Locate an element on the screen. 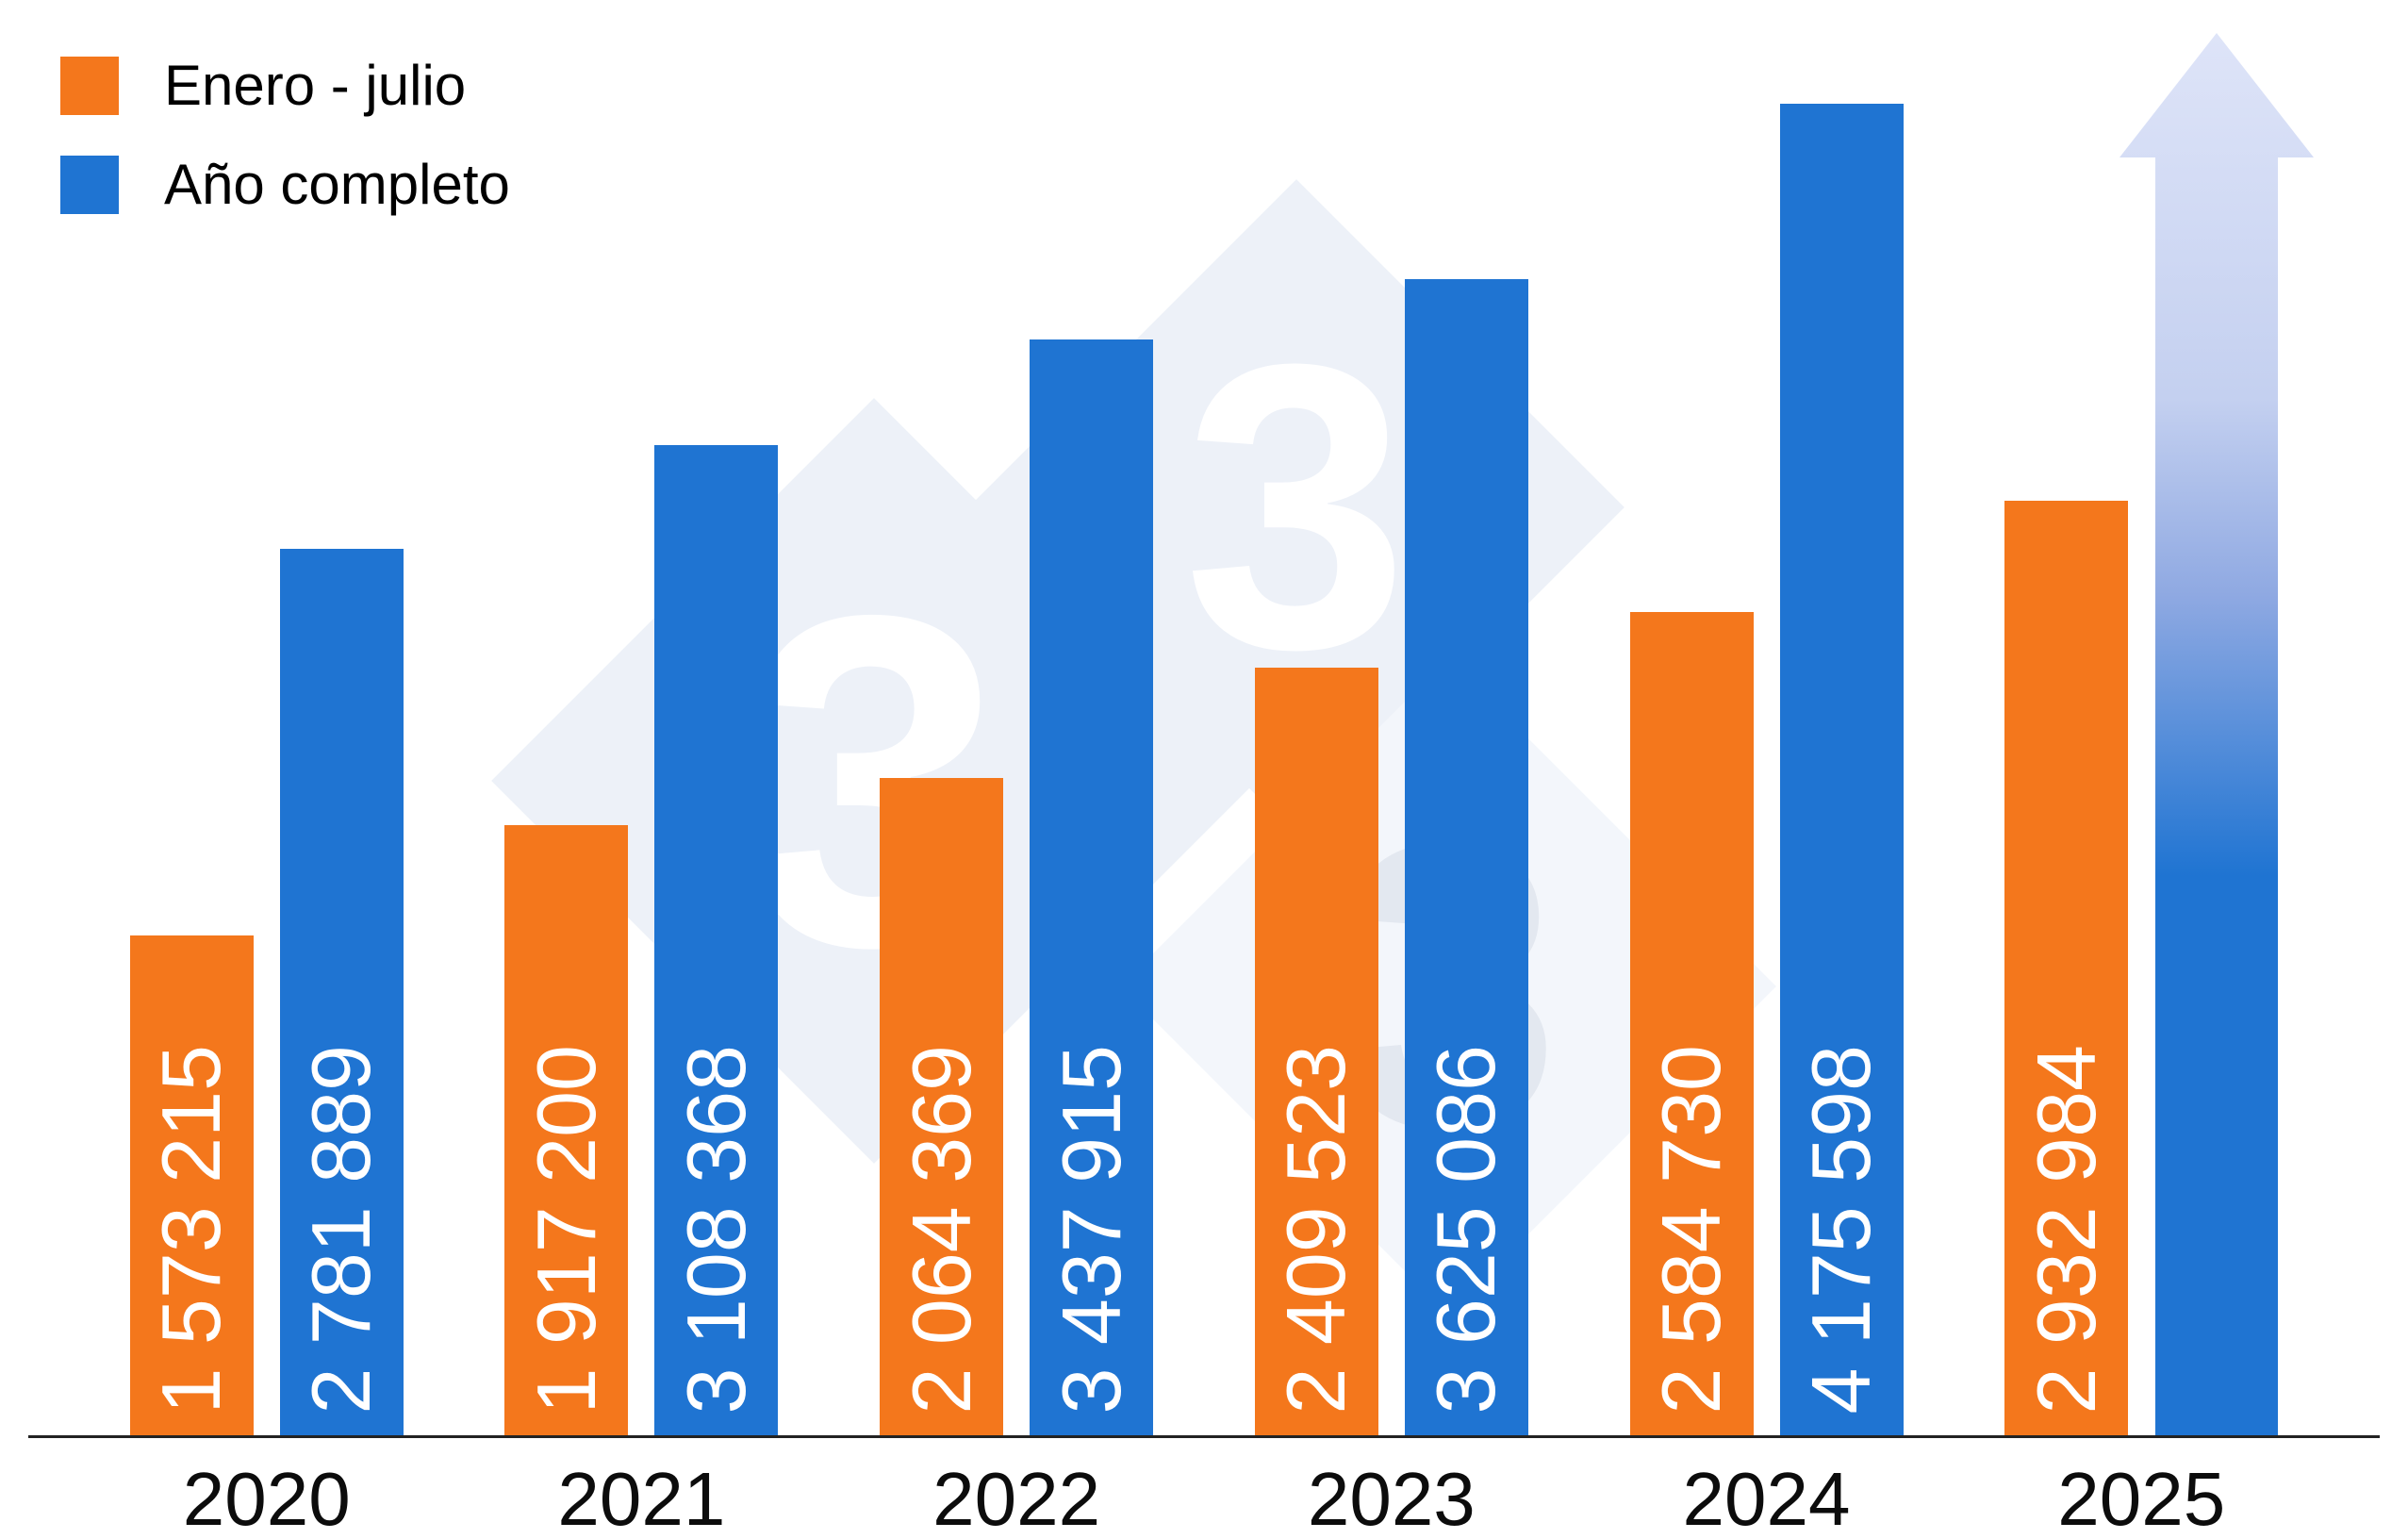  bar-group-2022: 2 064 369 3 437 915 is located at coordinates (1017, 888).